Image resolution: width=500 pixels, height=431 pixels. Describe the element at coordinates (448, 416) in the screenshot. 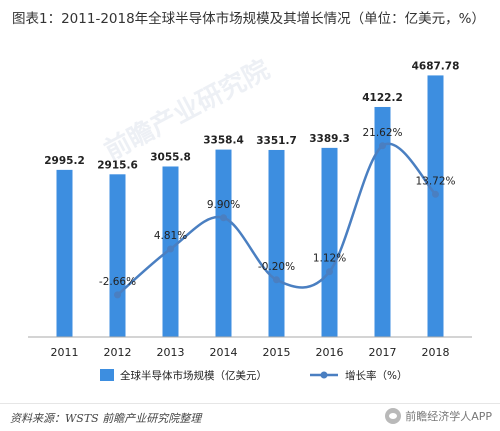

I see `brand-label: 前瞻经济学人APP` at that location.